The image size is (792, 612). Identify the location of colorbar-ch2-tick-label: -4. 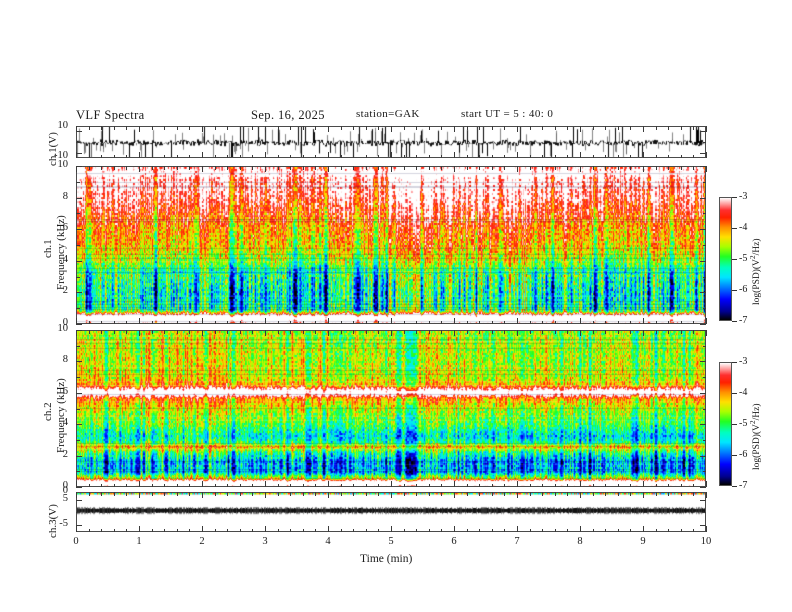
(743, 392).